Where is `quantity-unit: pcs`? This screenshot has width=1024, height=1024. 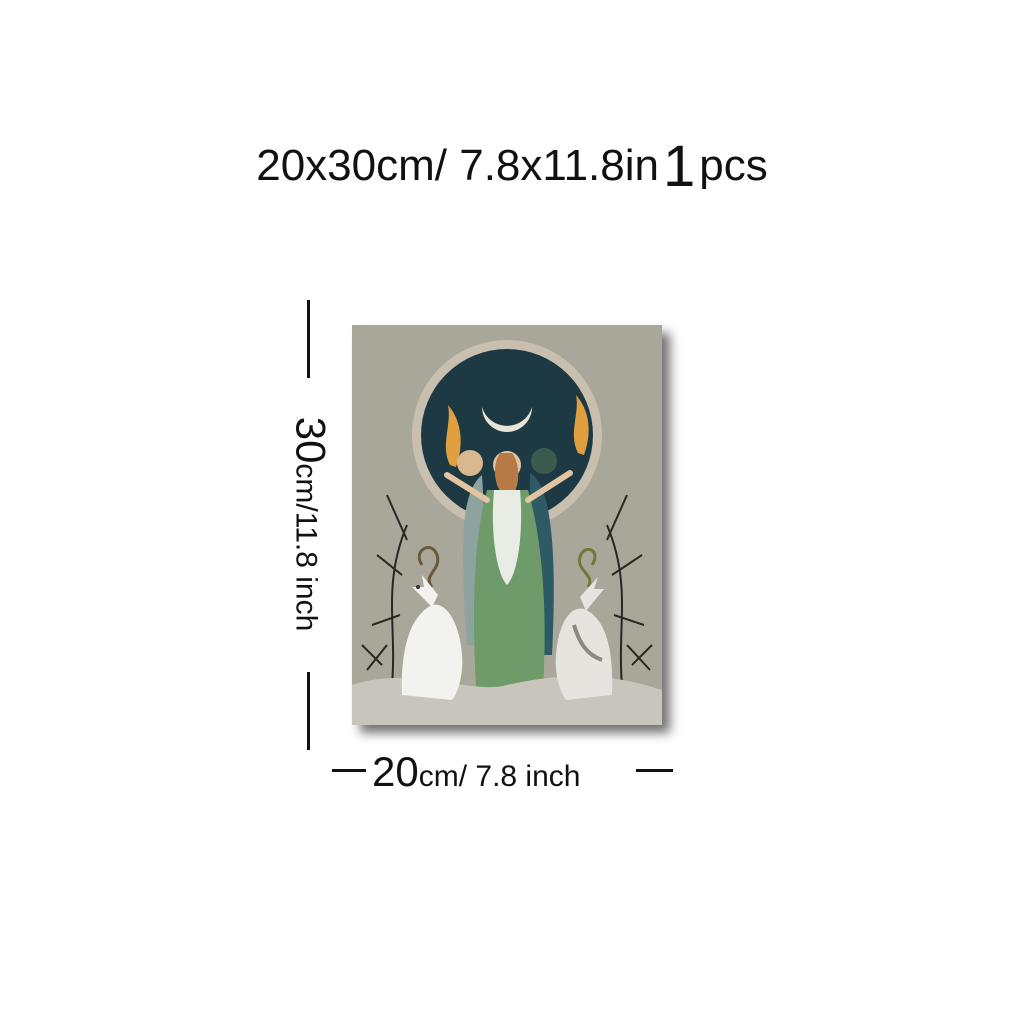 quantity-unit: pcs is located at coordinates (733, 165).